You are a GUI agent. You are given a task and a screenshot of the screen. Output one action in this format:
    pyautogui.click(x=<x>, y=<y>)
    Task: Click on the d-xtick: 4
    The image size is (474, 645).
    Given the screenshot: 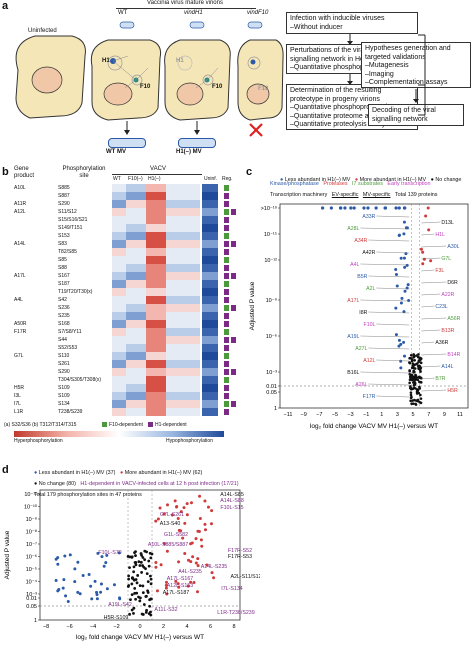 What is the action you would take?
    pyautogui.click(x=186, y=627)
    